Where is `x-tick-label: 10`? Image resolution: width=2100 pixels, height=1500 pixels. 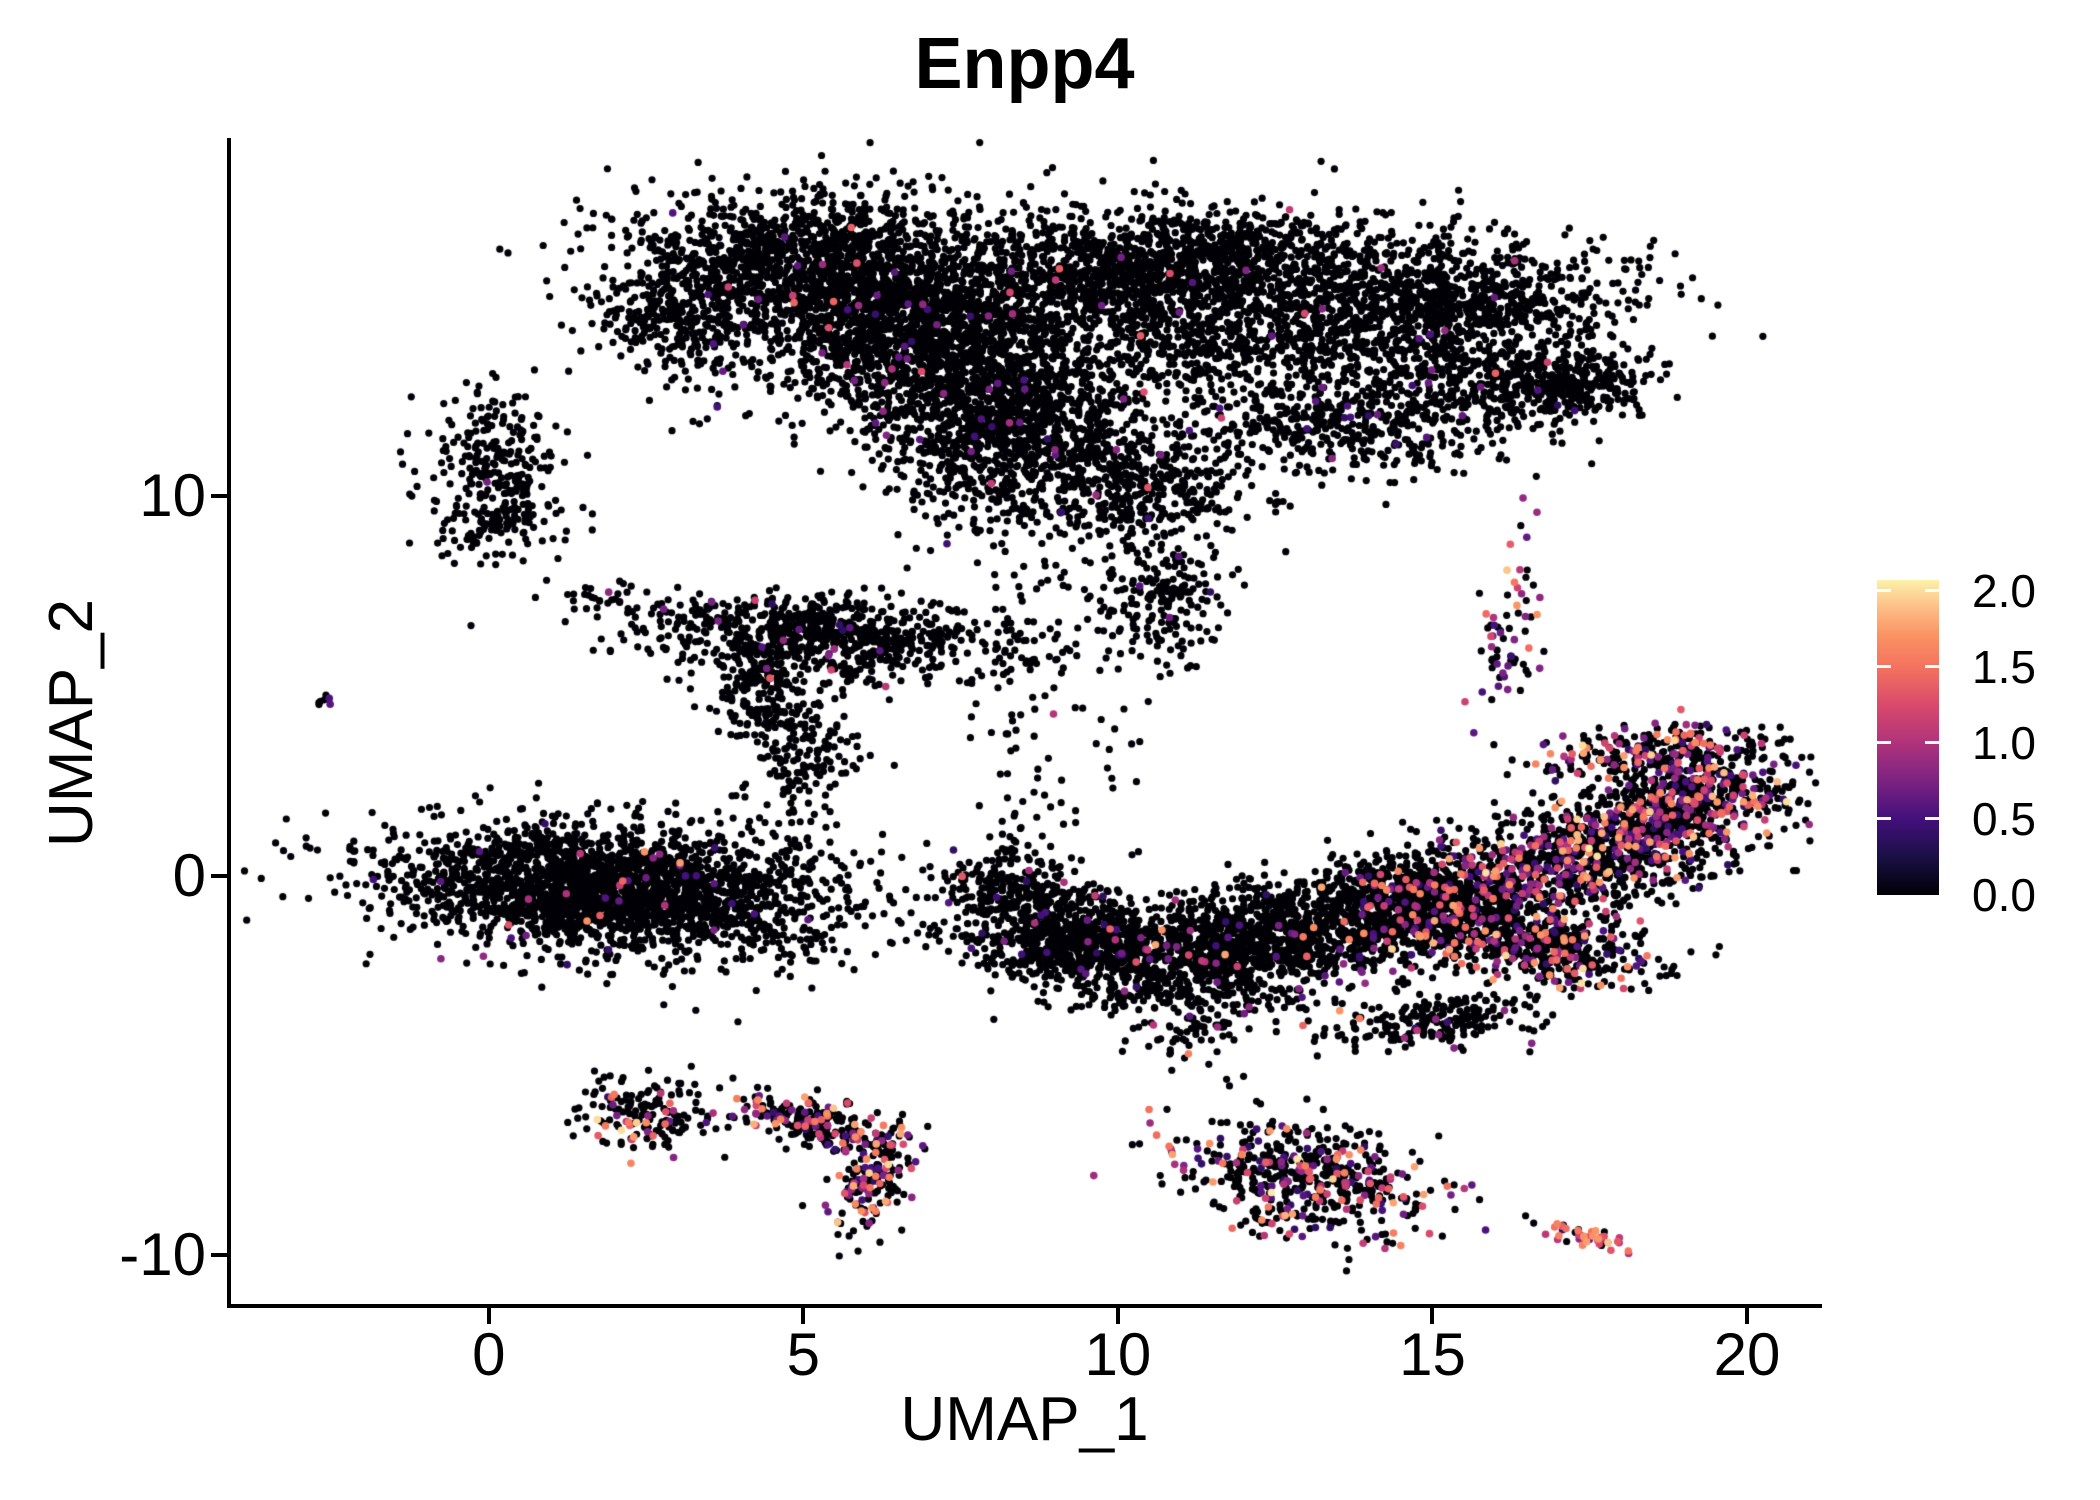
x-tick-label: 10 is located at coordinates (1118, 1354).